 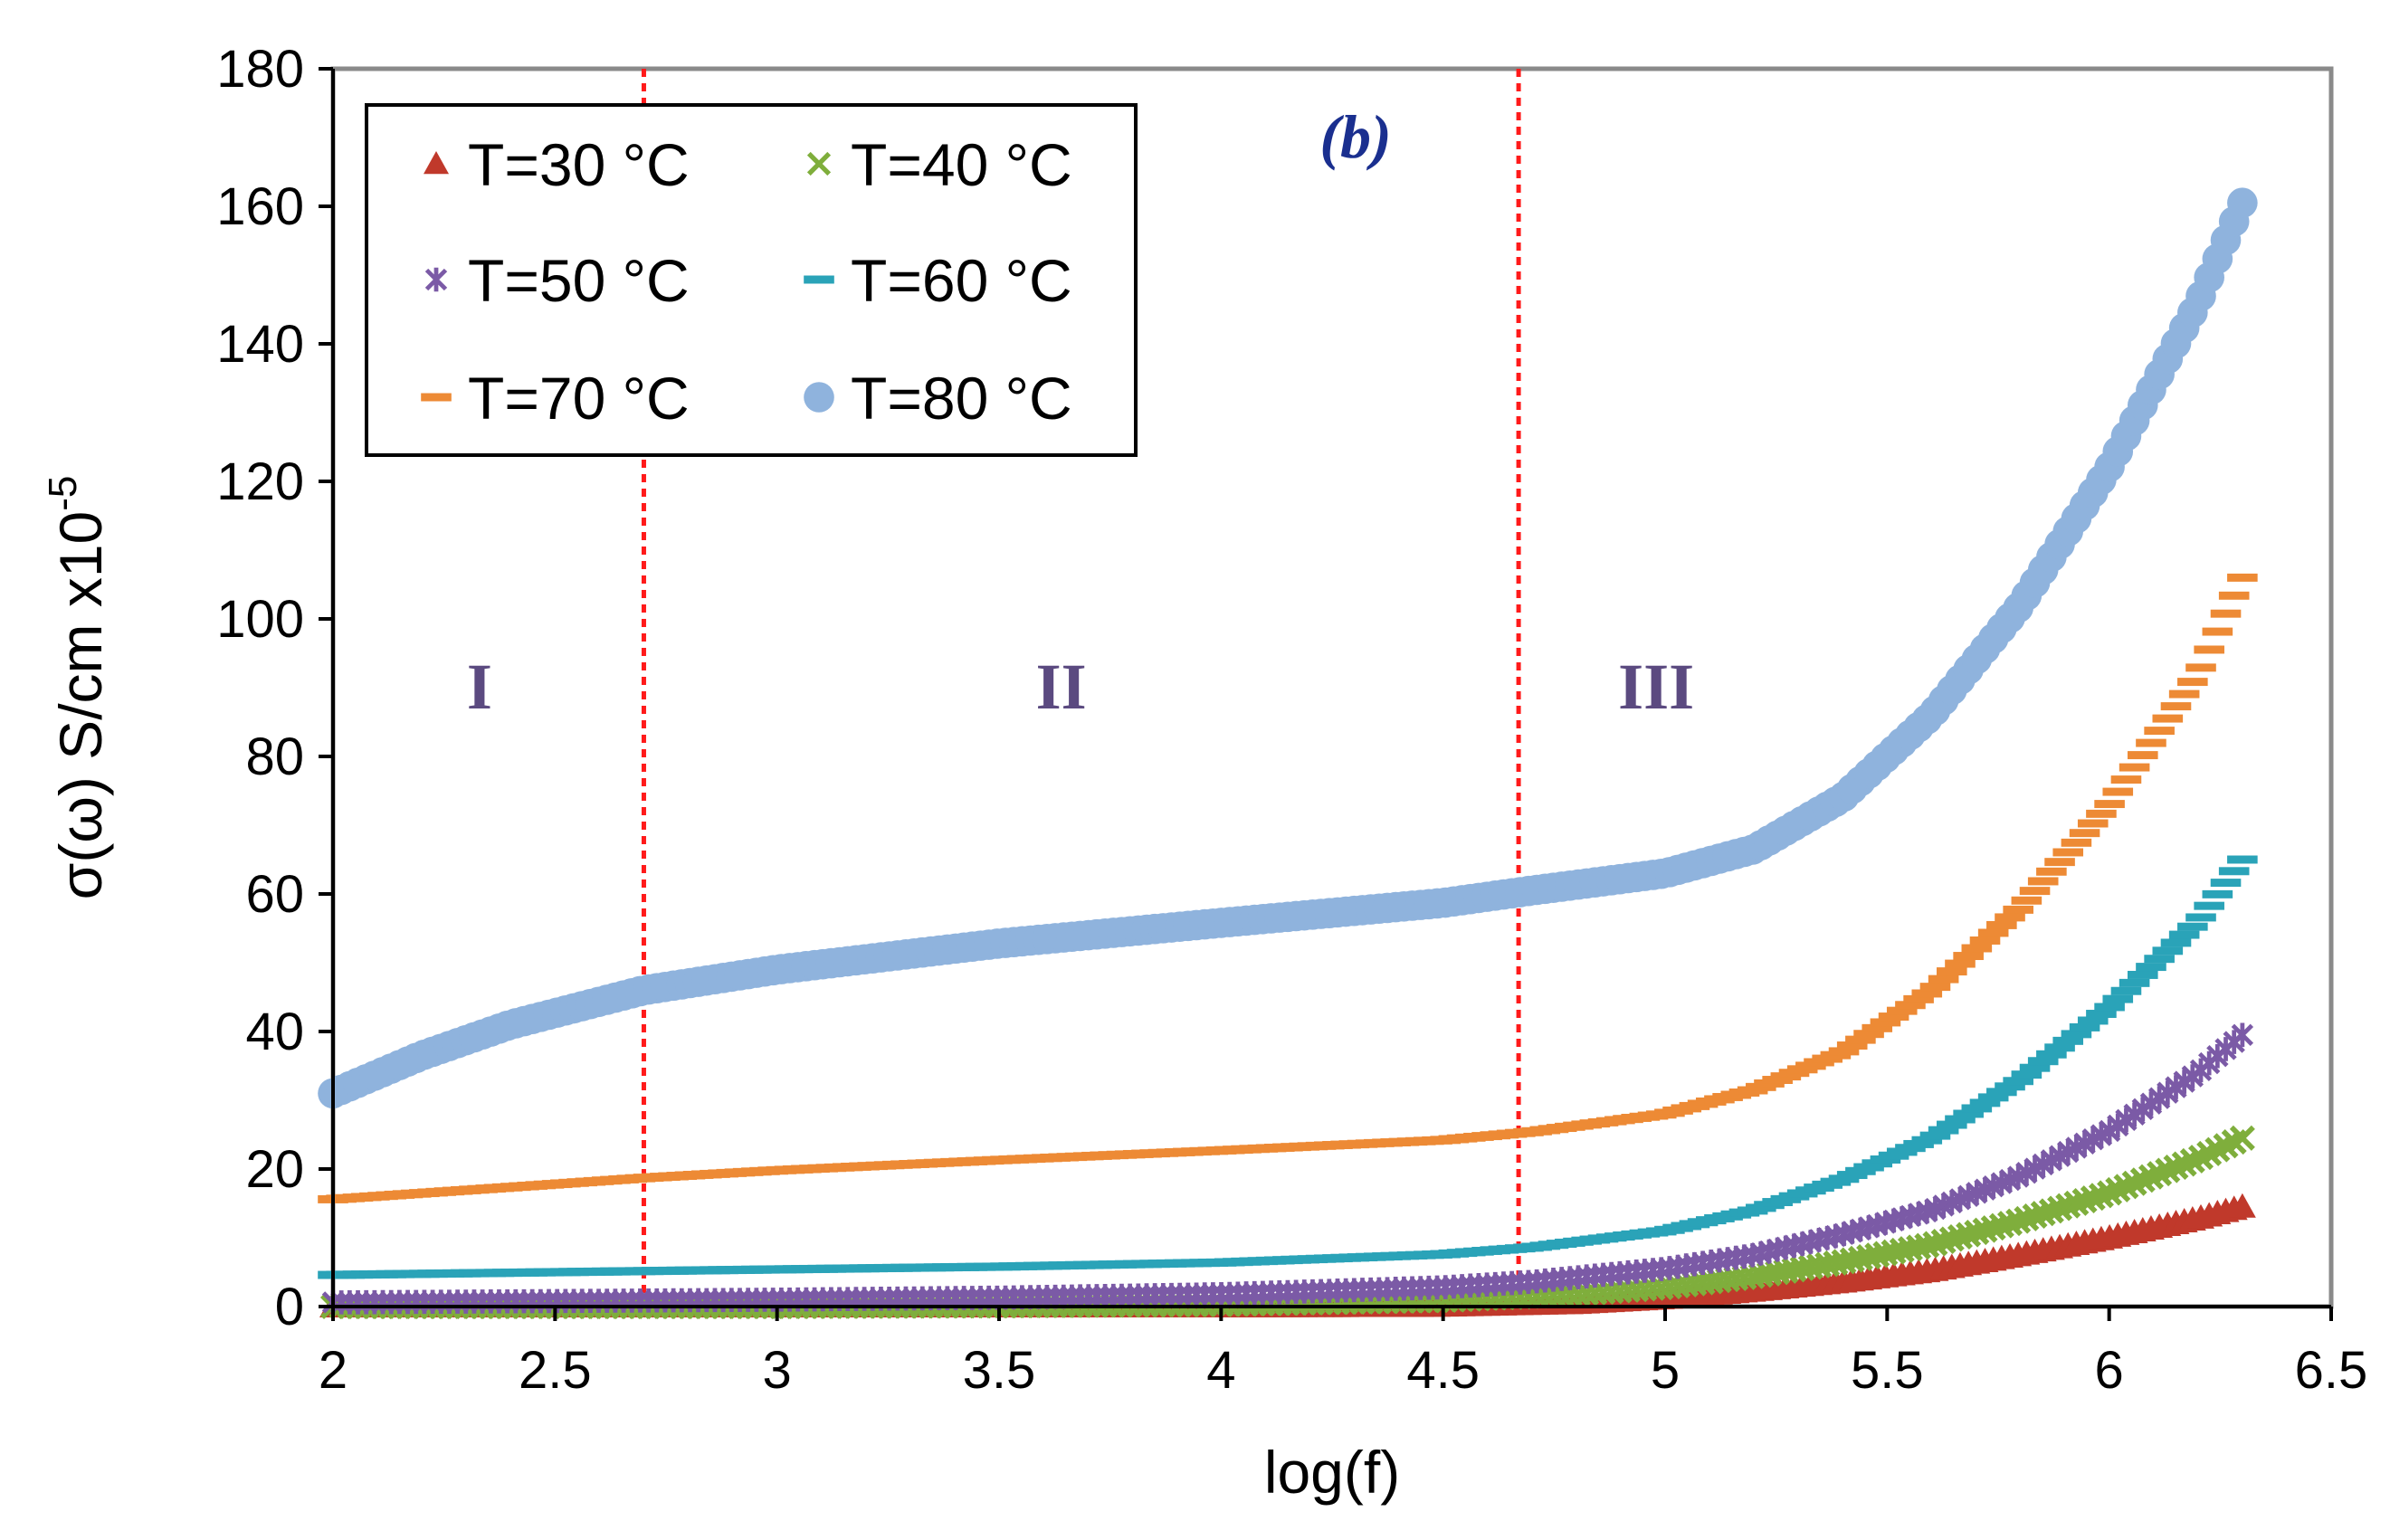 What do you see at coordinates (1220, 1371) in the screenshot?
I see `x-tick-label: 4` at bounding box center [1220, 1371].